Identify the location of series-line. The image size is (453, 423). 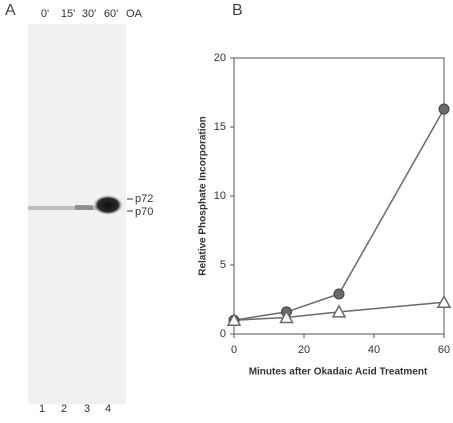
(339, 311).